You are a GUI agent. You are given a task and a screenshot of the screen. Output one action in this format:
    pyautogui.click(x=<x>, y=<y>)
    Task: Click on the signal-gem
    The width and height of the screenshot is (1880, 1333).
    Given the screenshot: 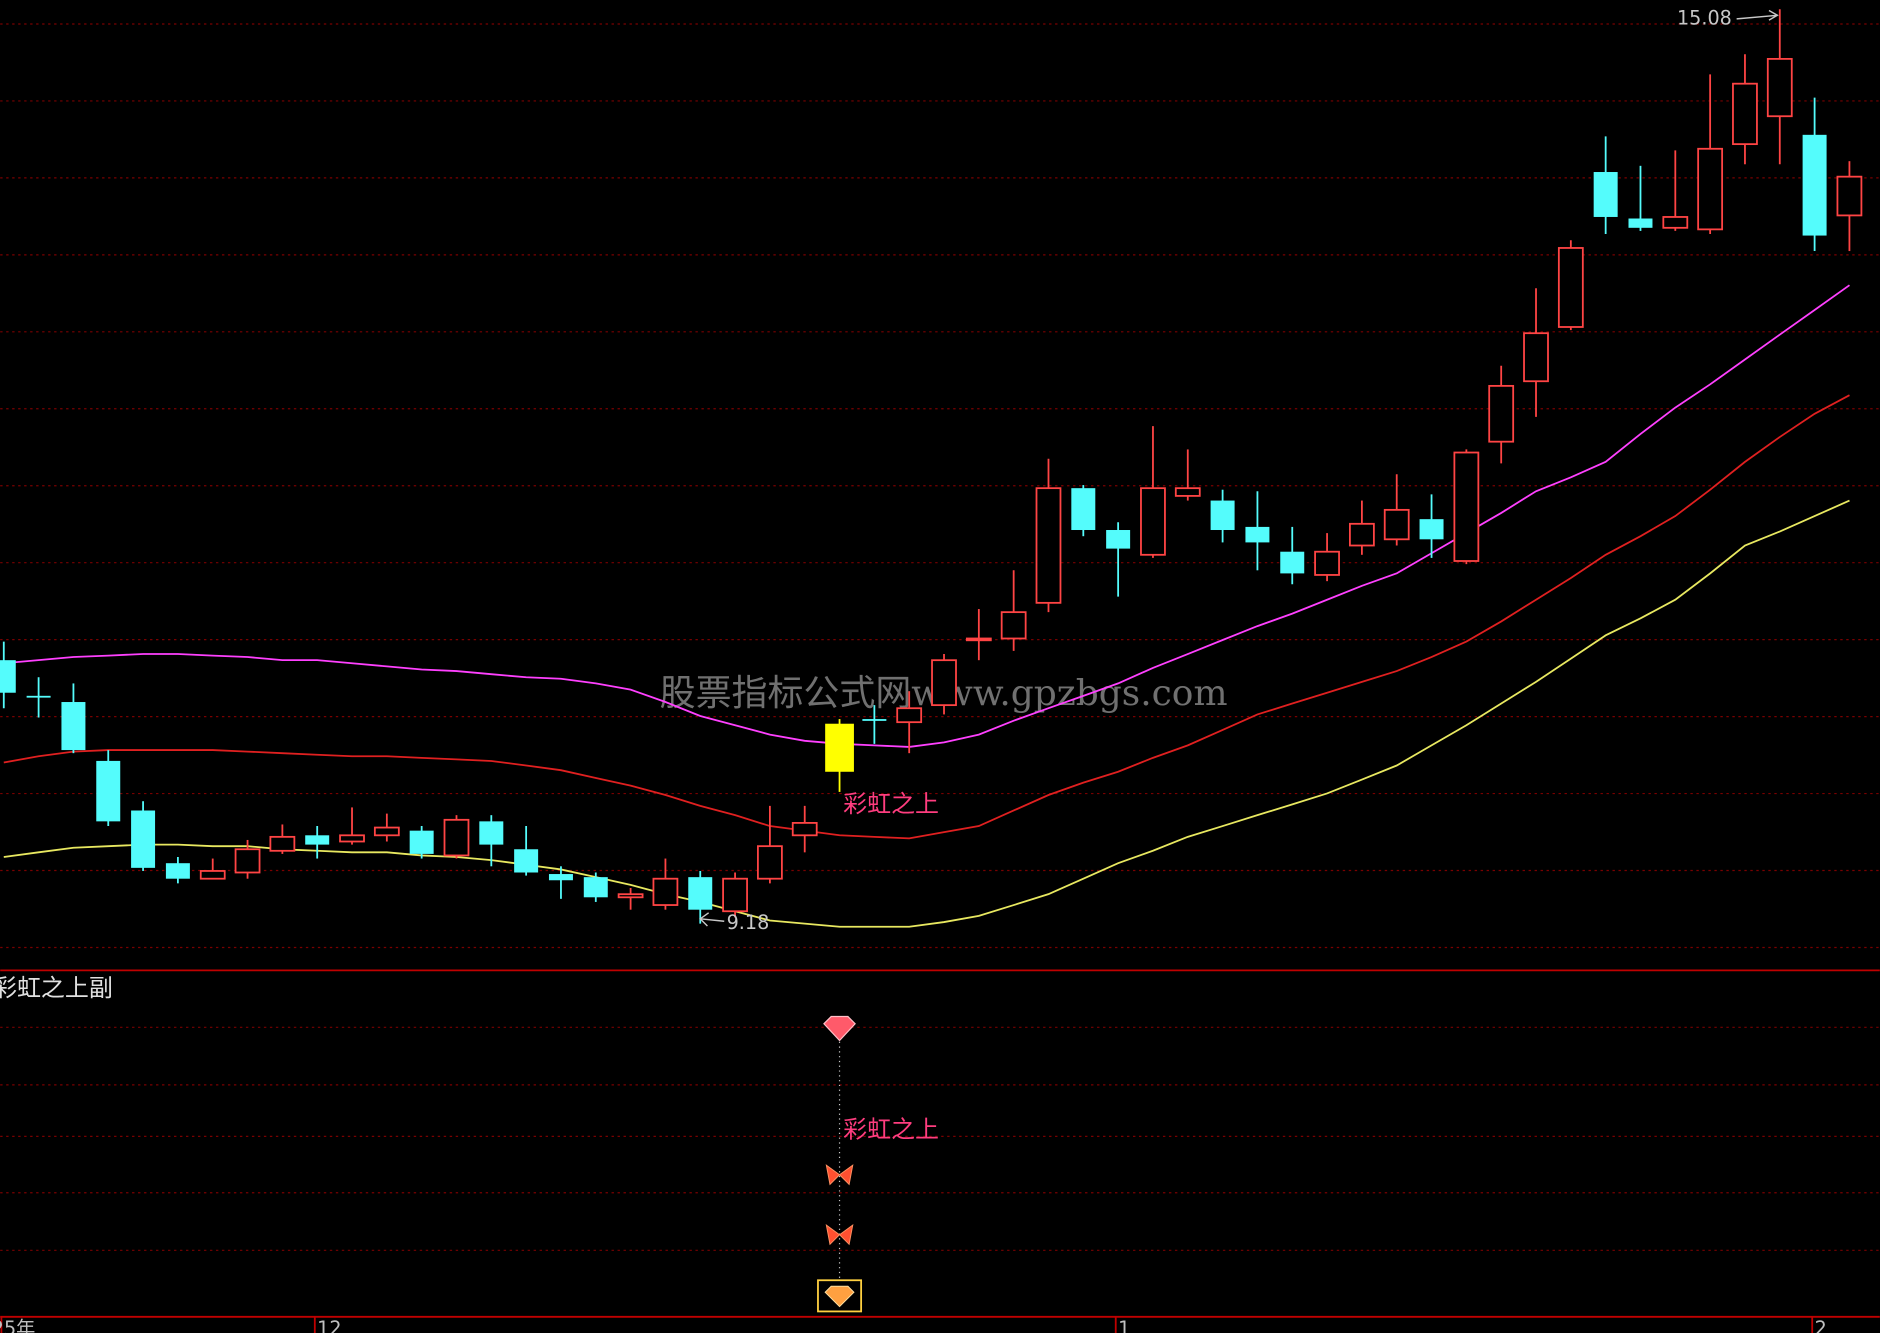 What is the action you would take?
    pyautogui.click(x=839, y=1028)
    